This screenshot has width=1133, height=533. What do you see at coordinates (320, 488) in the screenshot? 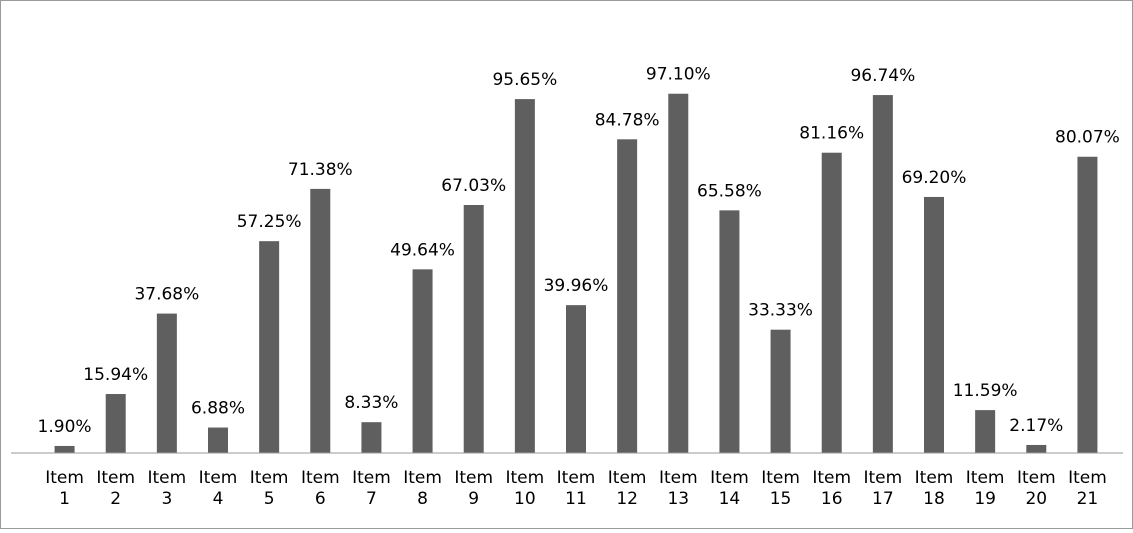
I see `x-tick-label-item-6: Item 6` at bounding box center [320, 488].